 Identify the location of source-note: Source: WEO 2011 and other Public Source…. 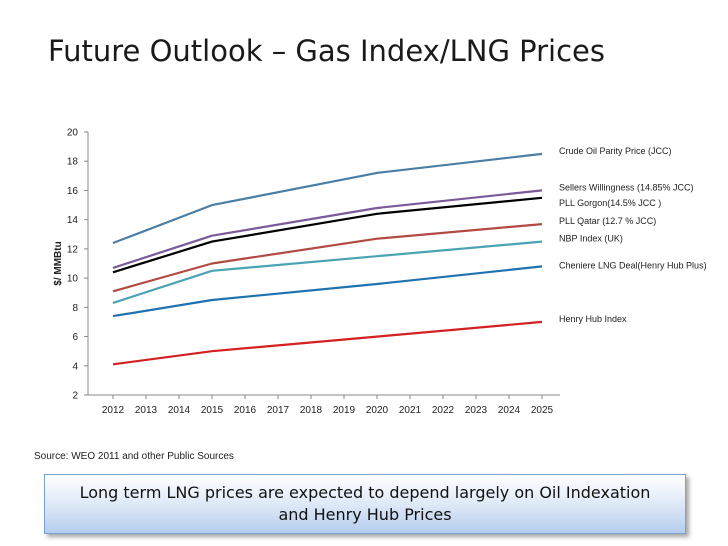
(134, 456).